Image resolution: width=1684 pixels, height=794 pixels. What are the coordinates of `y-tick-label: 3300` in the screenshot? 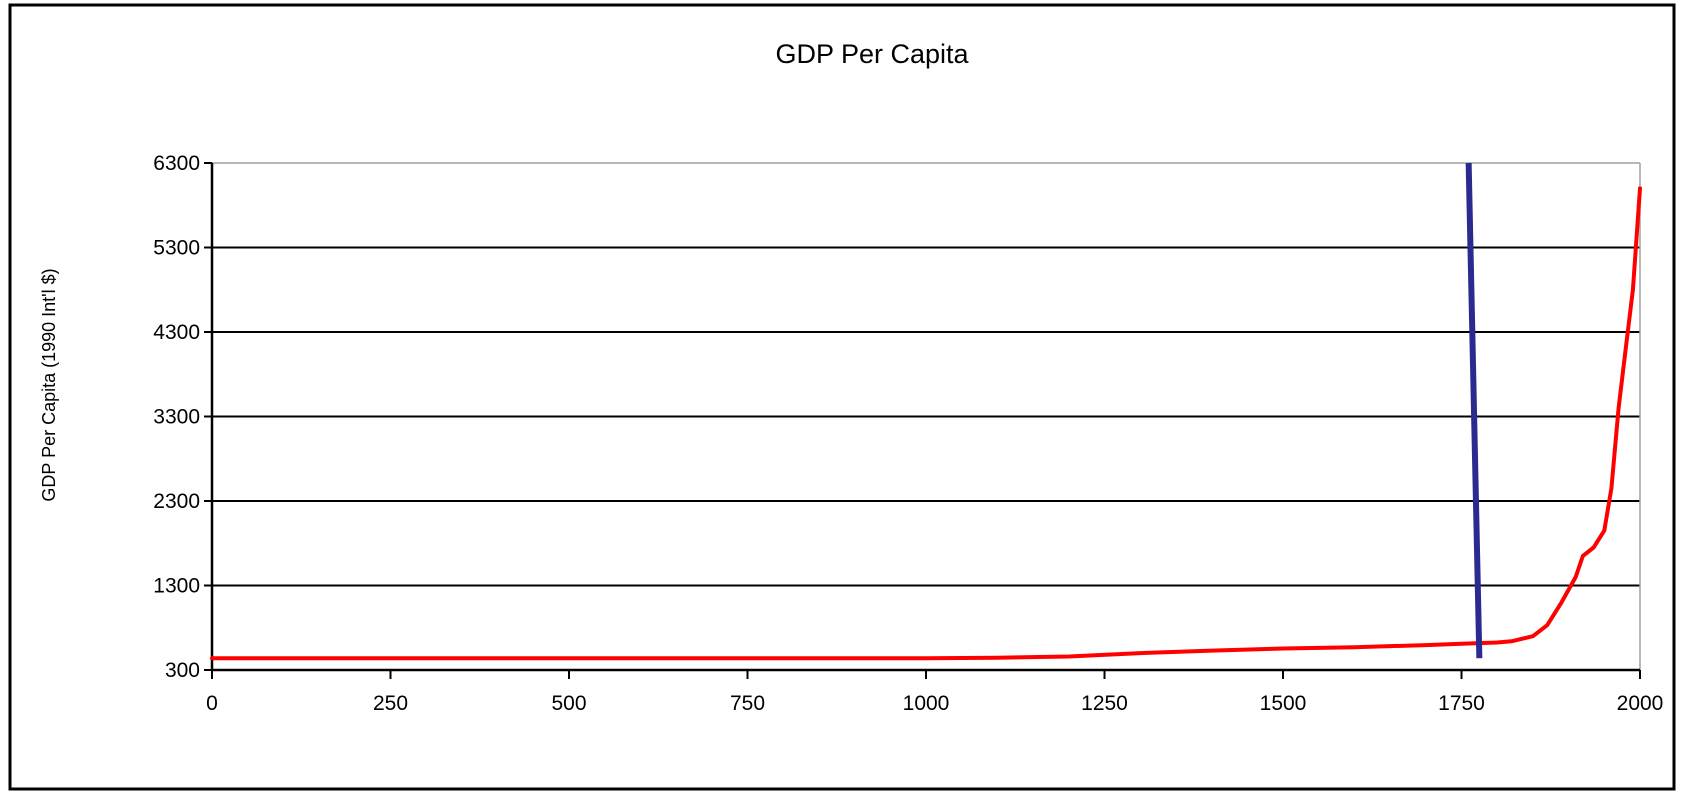 It's located at (176, 417).